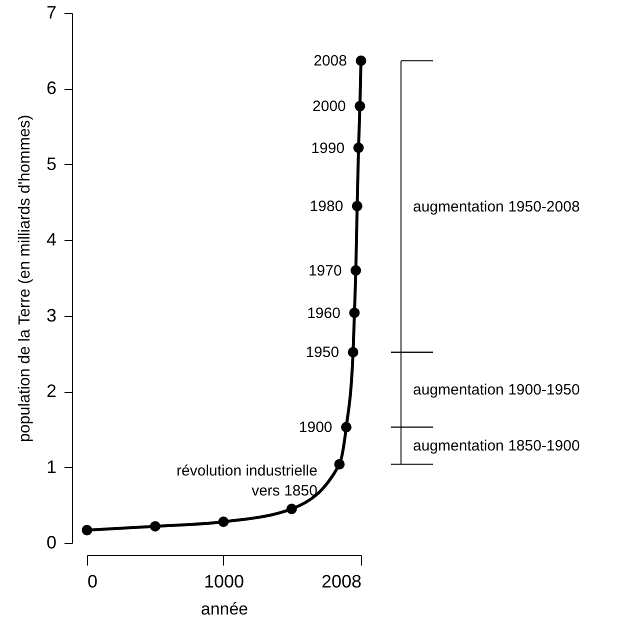 This screenshot has width=633, height=620. I want to click on annotation: 2008, so click(330, 61).